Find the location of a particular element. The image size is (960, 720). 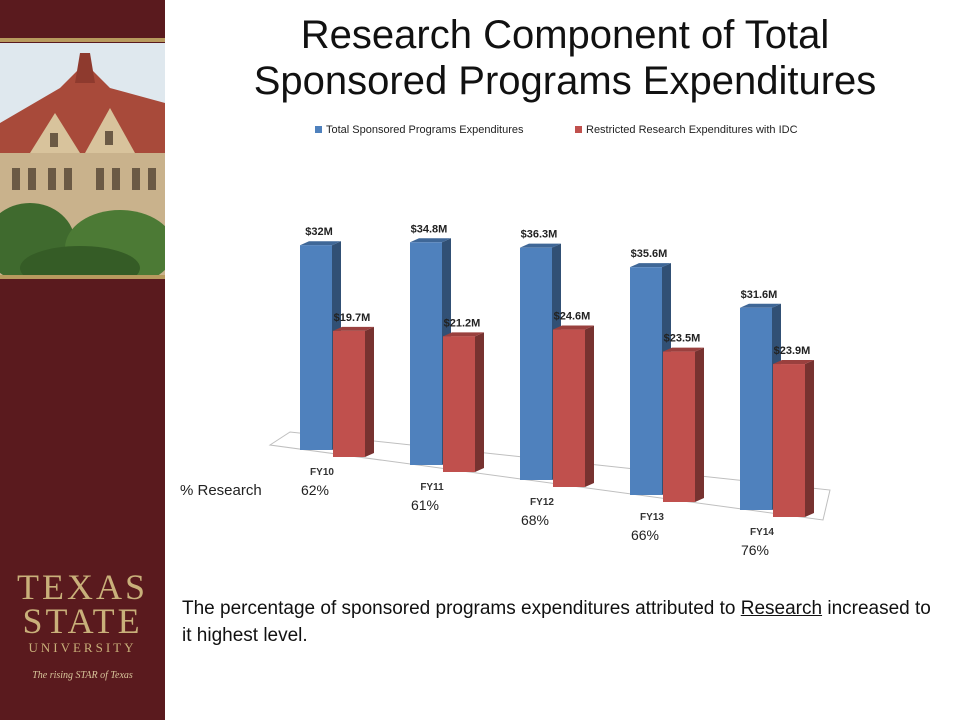

percent-research-FY14: 76% is located at coordinates (755, 550).